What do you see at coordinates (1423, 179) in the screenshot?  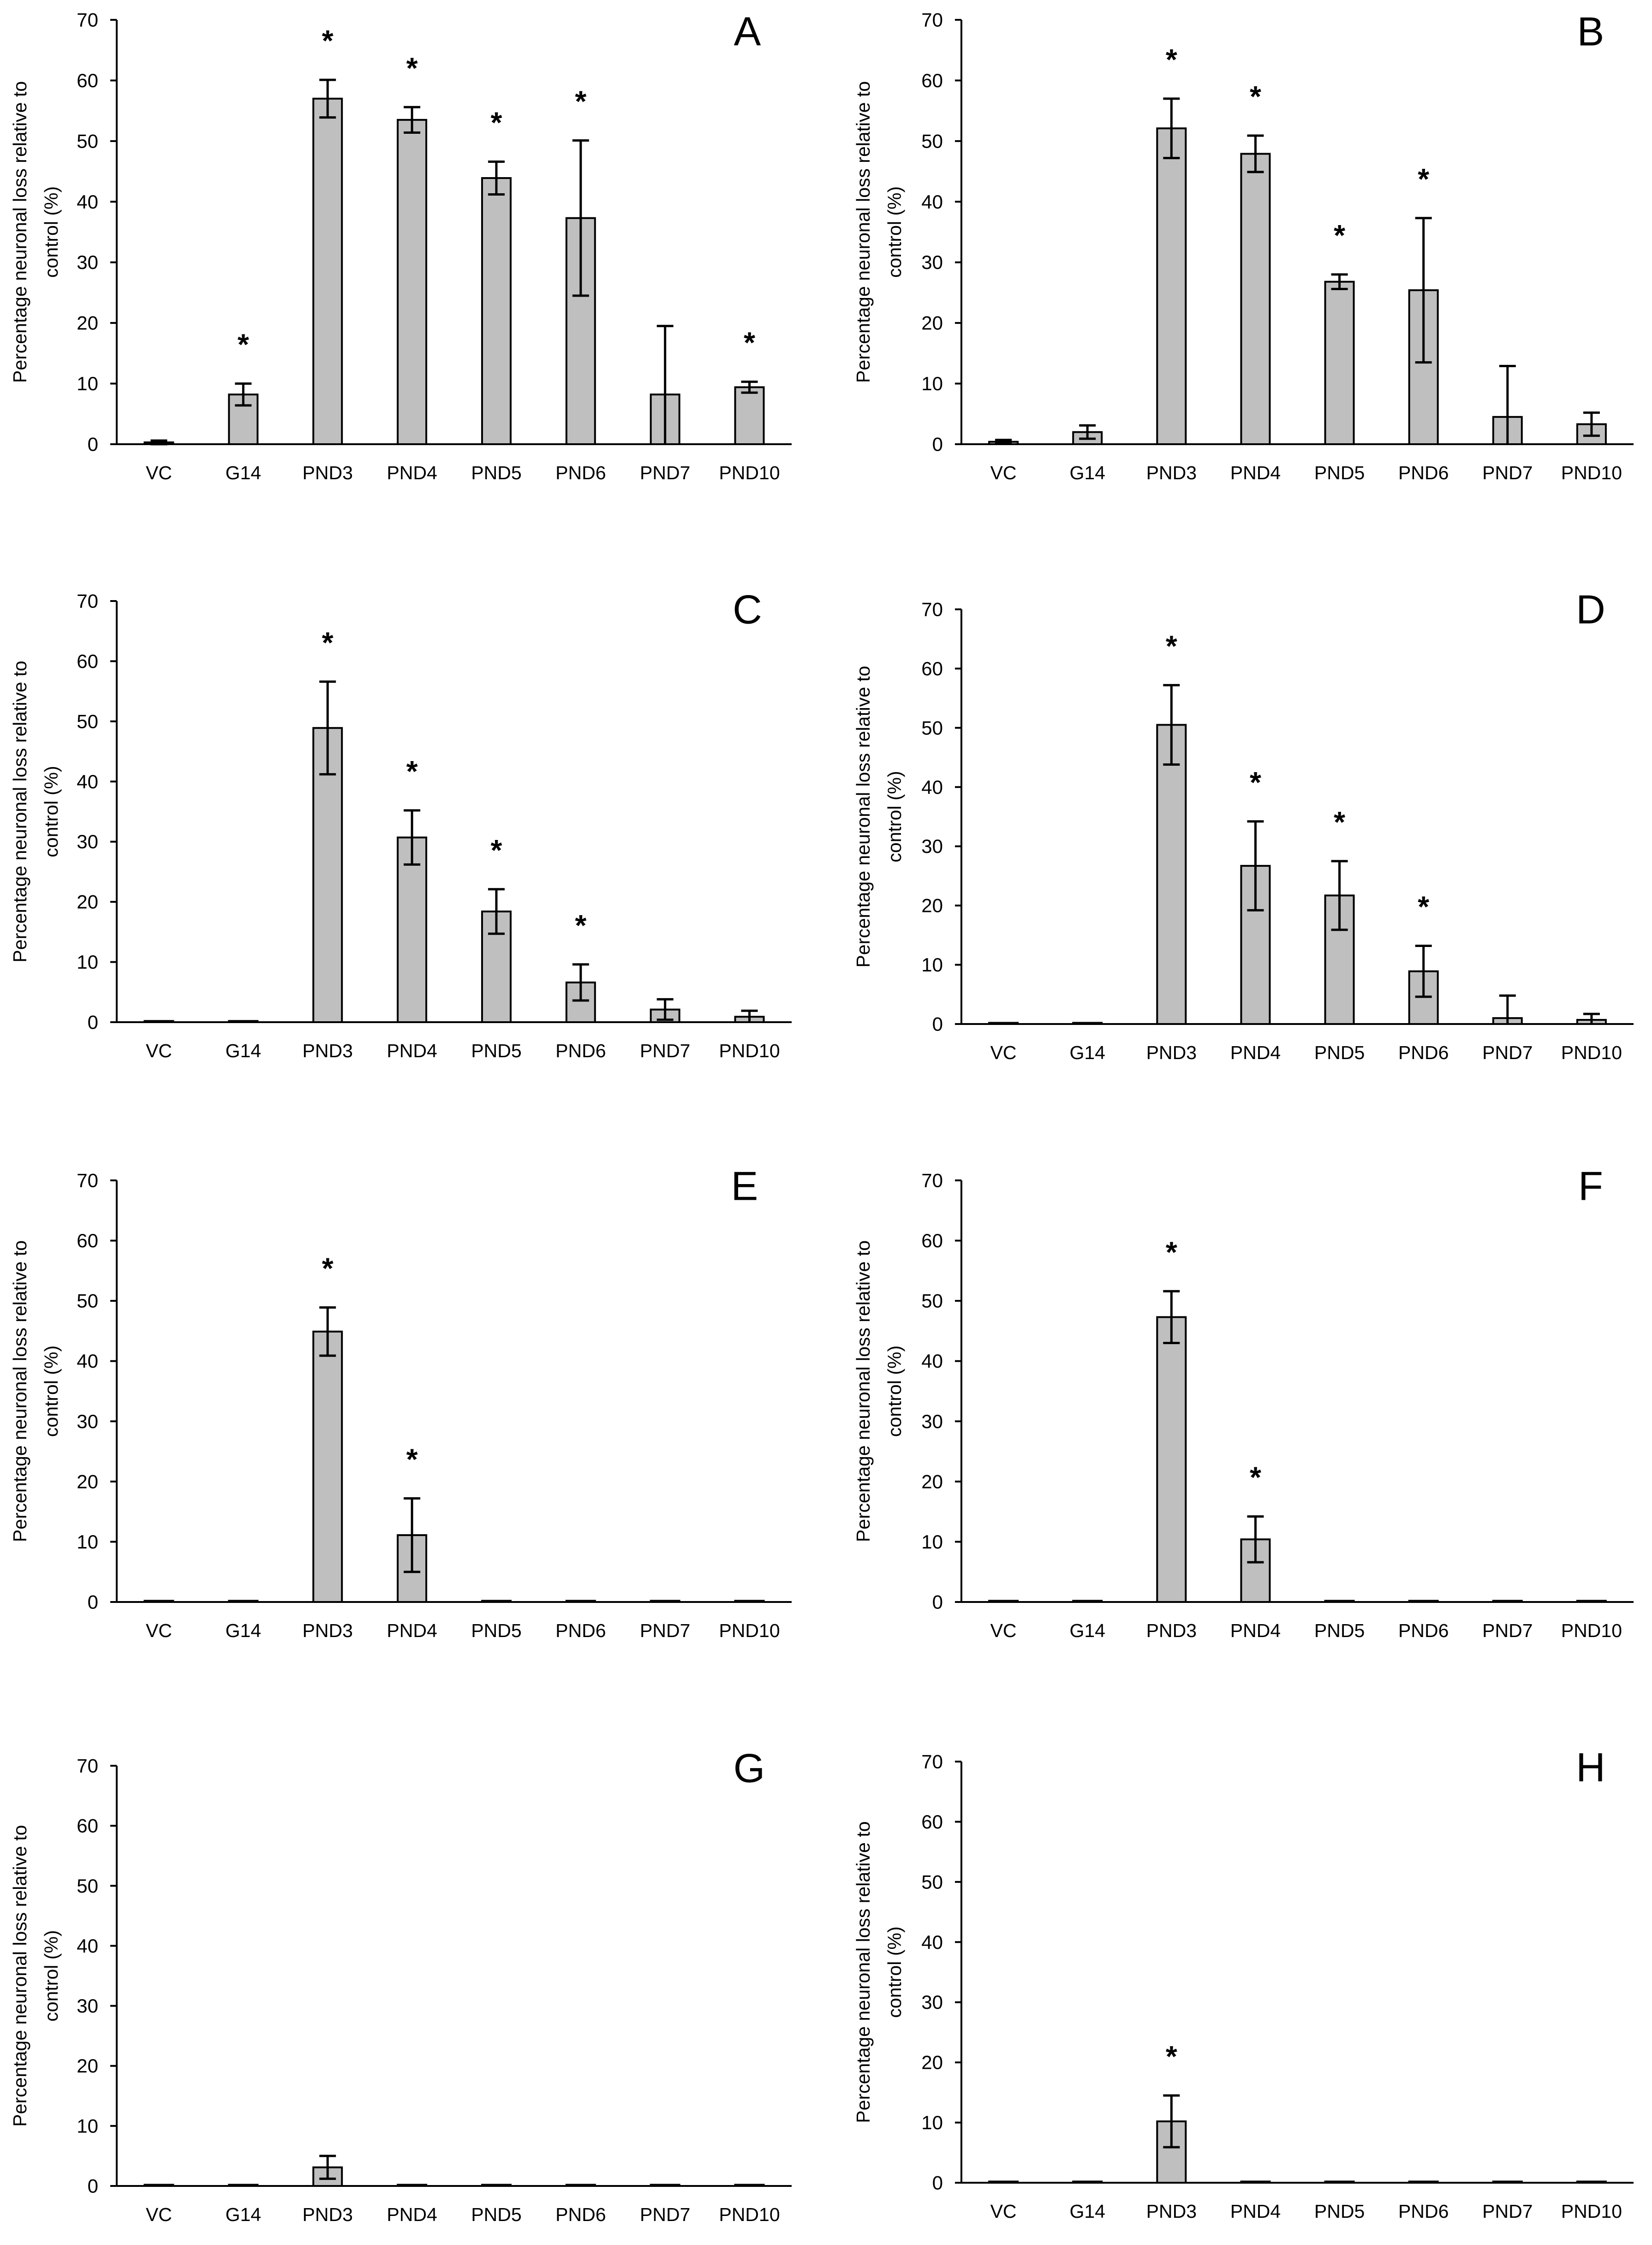 I see `significance-marker-b-pnd6: *` at bounding box center [1423, 179].